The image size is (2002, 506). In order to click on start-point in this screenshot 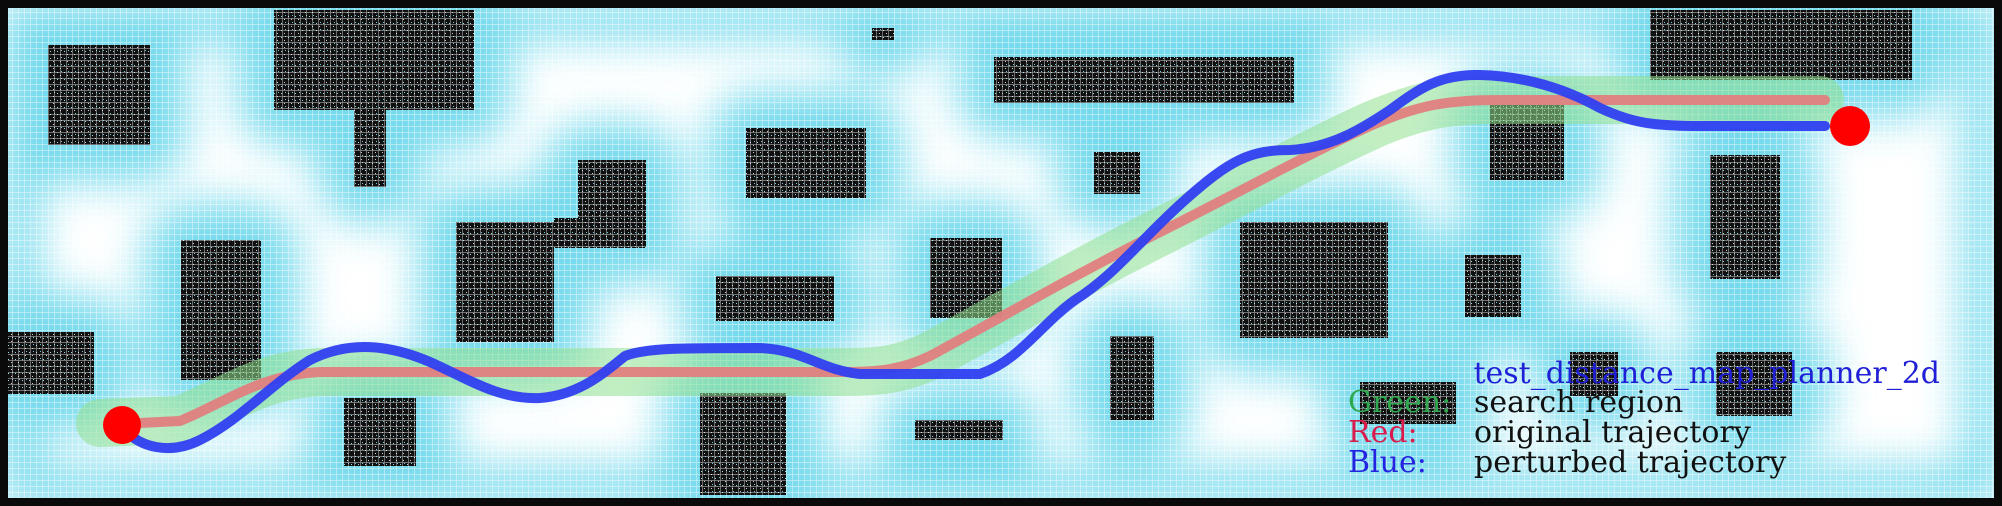, I will do `click(122, 425)`.